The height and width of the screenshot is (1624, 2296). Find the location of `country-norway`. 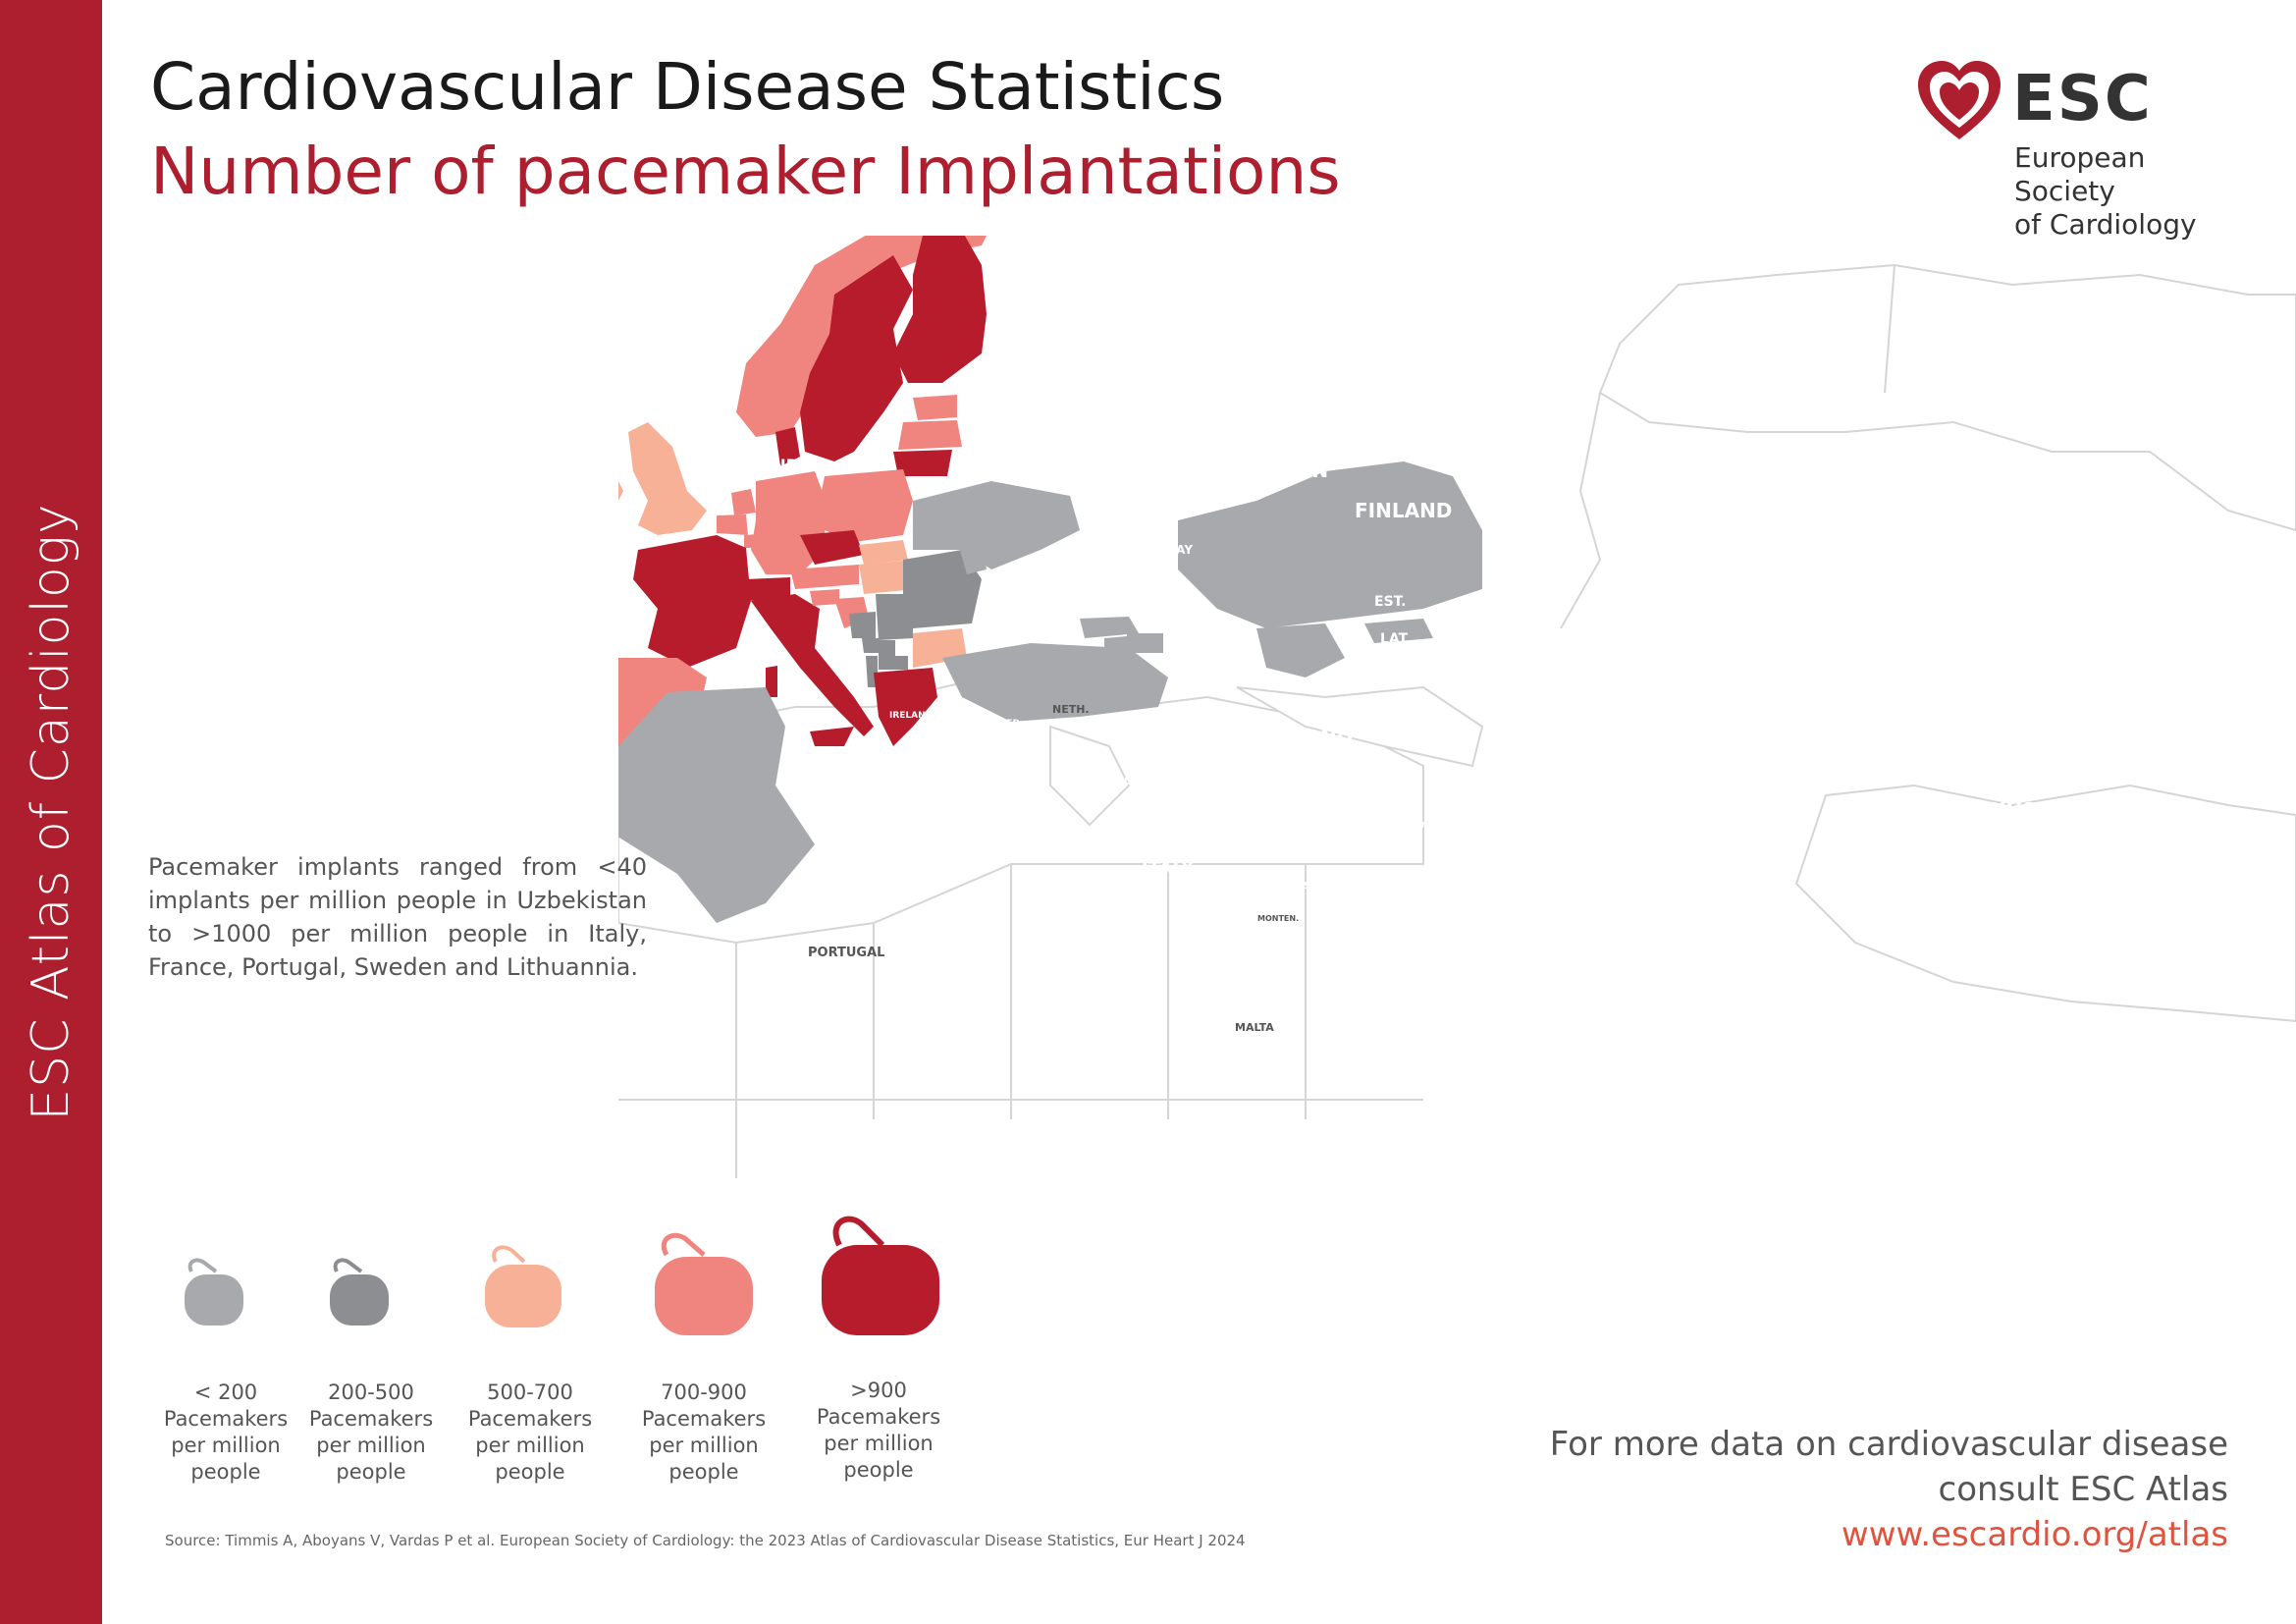

country-norway is located at coordinates (862, 336).